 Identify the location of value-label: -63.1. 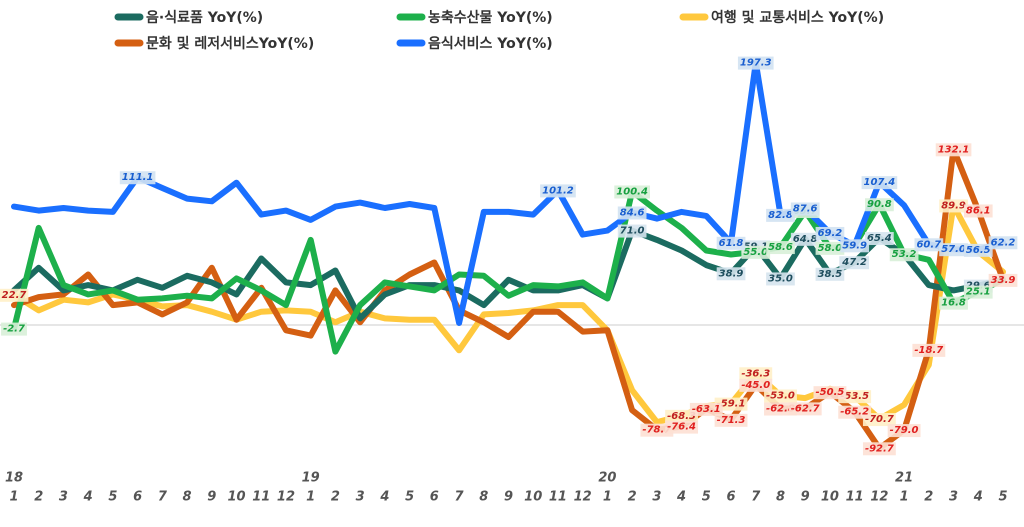
(706, 409).